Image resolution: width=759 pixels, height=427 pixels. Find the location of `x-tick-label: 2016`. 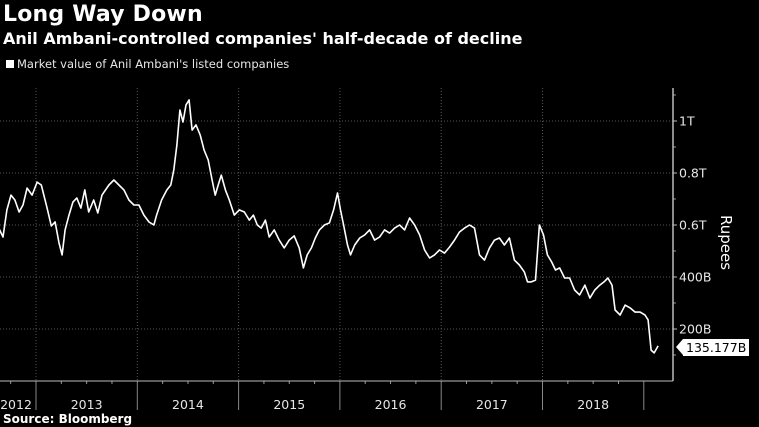

x-tick-label: 2016 is located at coordinates (391, 404).